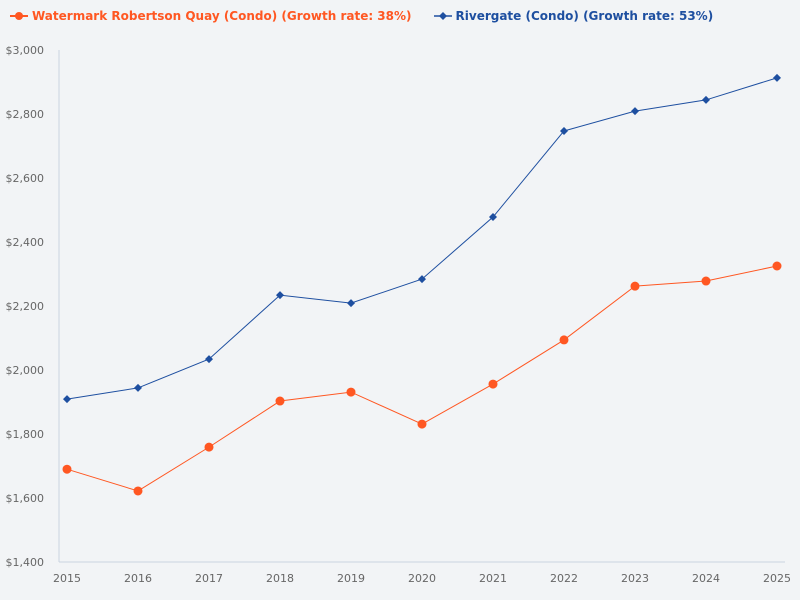  Describe the element at coordinates (635, 578) in the screenshot. I see `x-tick-label: 2023` at that location.